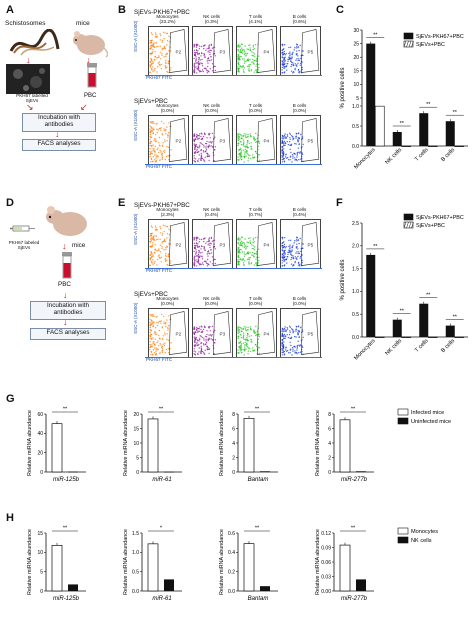 The height and width of the screenshot is (621, 475). I want to click on category-label: NK cells, so click(393, 347).